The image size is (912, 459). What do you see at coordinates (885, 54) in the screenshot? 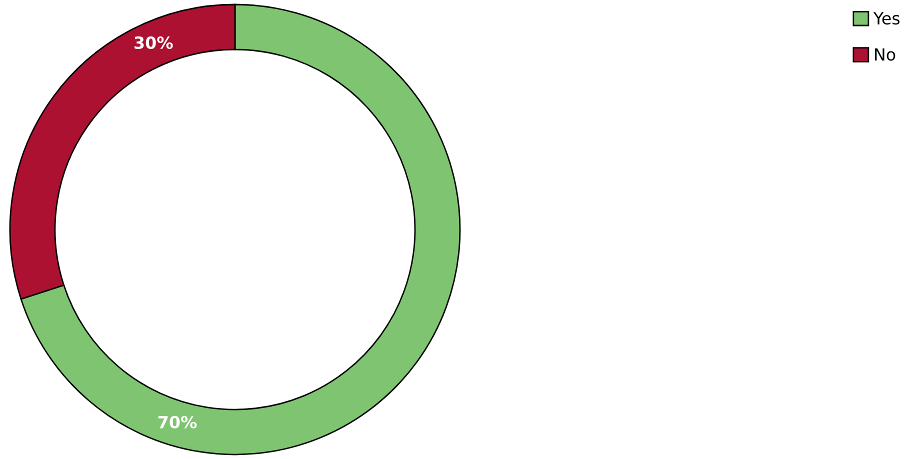
I see `legend-label: No` at bounding box center [885, 54].